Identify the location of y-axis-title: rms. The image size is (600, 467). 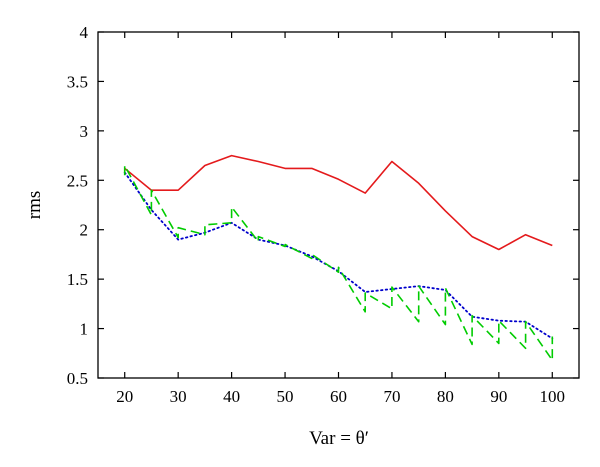
(34, 205).